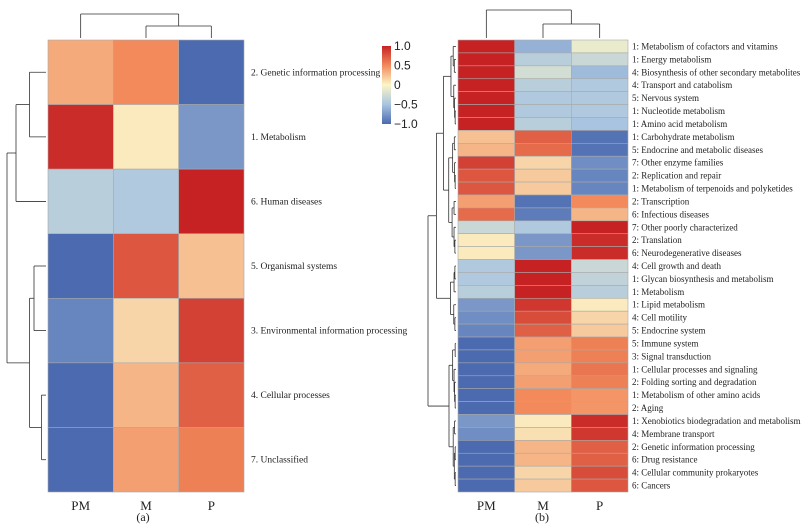 This screenshot has height=531, width=803. What do you see at coordinates (671, 59) in the screenshot?
I see `row-label: 1: Energy metabolism` at bounding box center [671, 59].